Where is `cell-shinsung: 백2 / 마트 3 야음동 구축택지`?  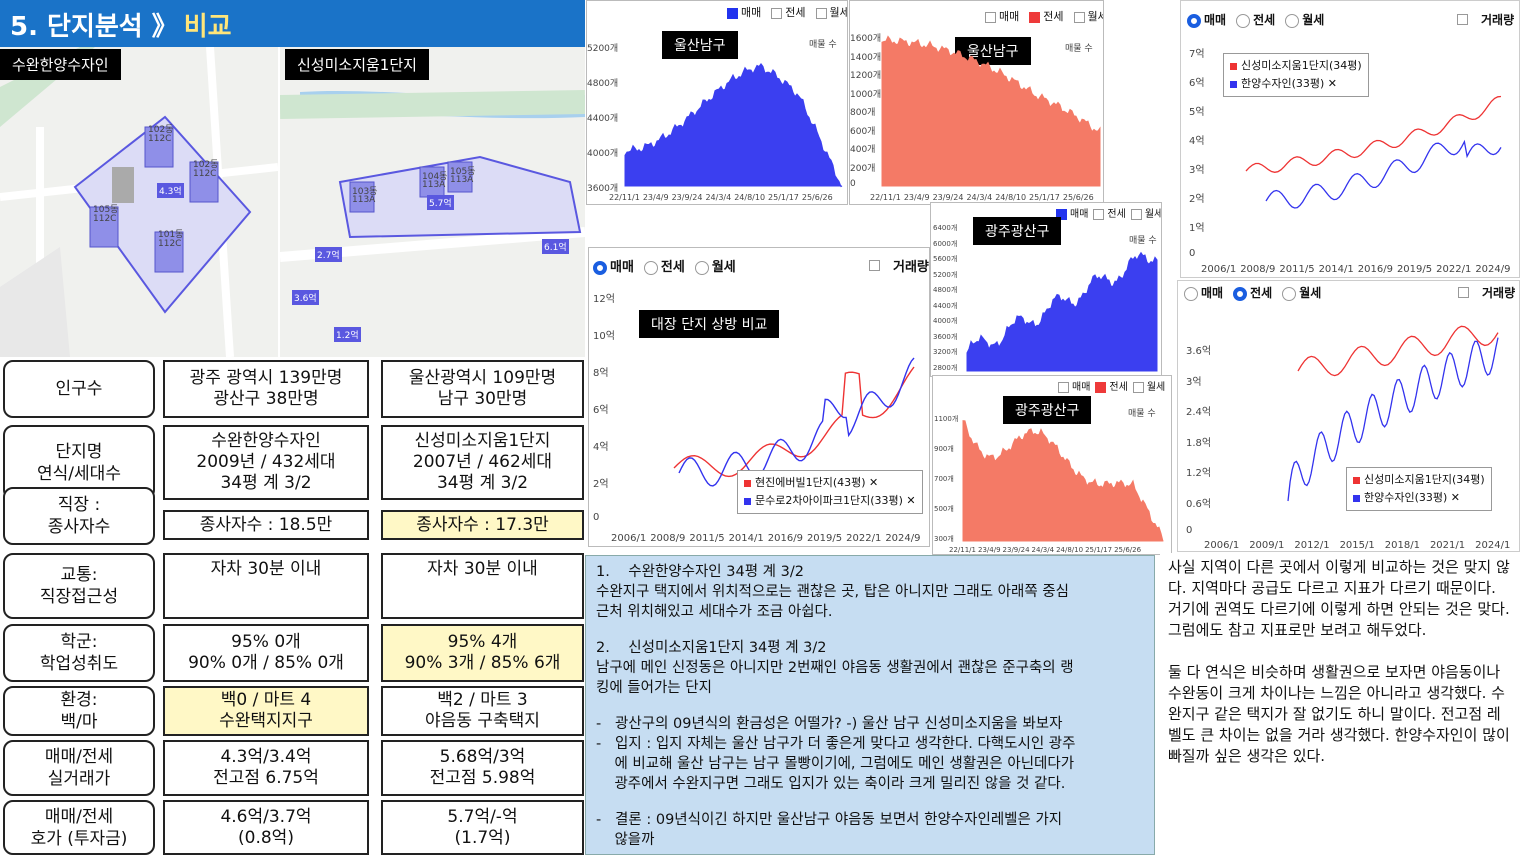 cell-shinsung: 백2 / 마트 3 야음동 구축택지 is located at coordinates (482, 711).